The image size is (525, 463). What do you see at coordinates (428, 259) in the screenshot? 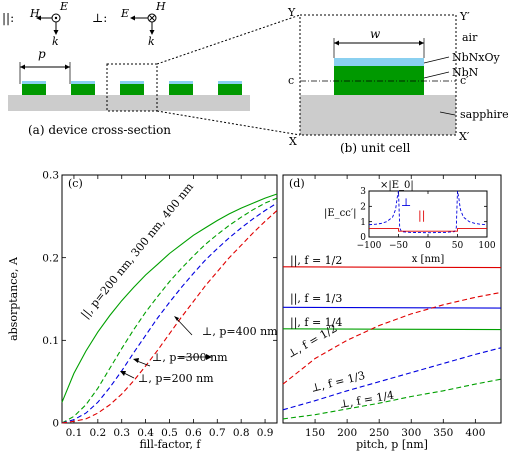
I see `inset-xlabel: x [nm]` at bounding box center [428, 259].